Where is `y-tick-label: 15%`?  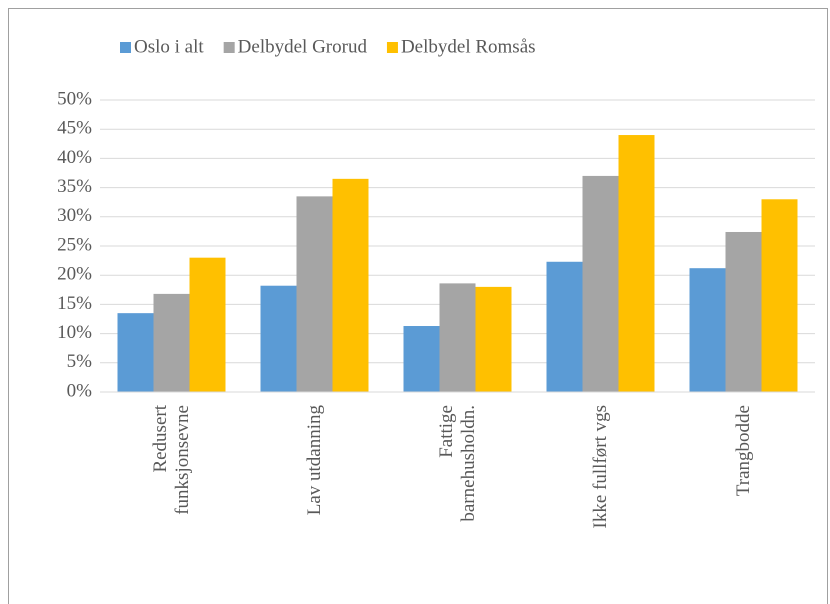 y-tick-label: 15% is located at coordinates (74, 303).